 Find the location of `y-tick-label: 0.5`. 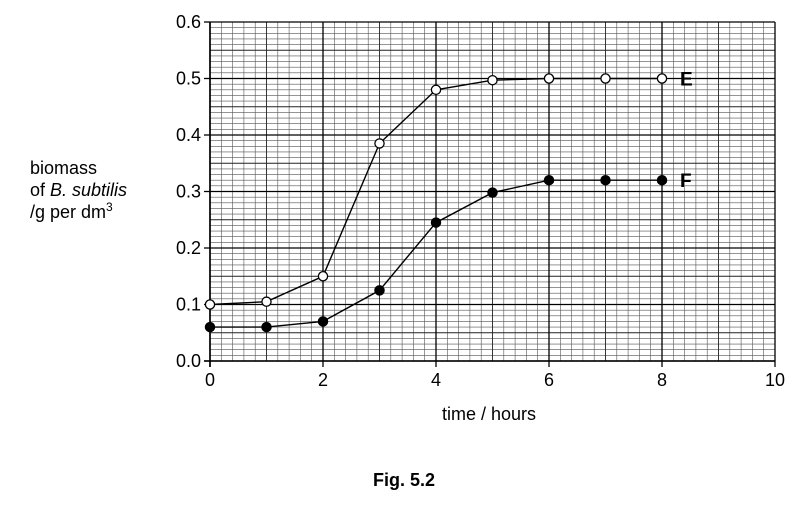

y-tick-label: 0.5 is located at coordinates (188, 79).